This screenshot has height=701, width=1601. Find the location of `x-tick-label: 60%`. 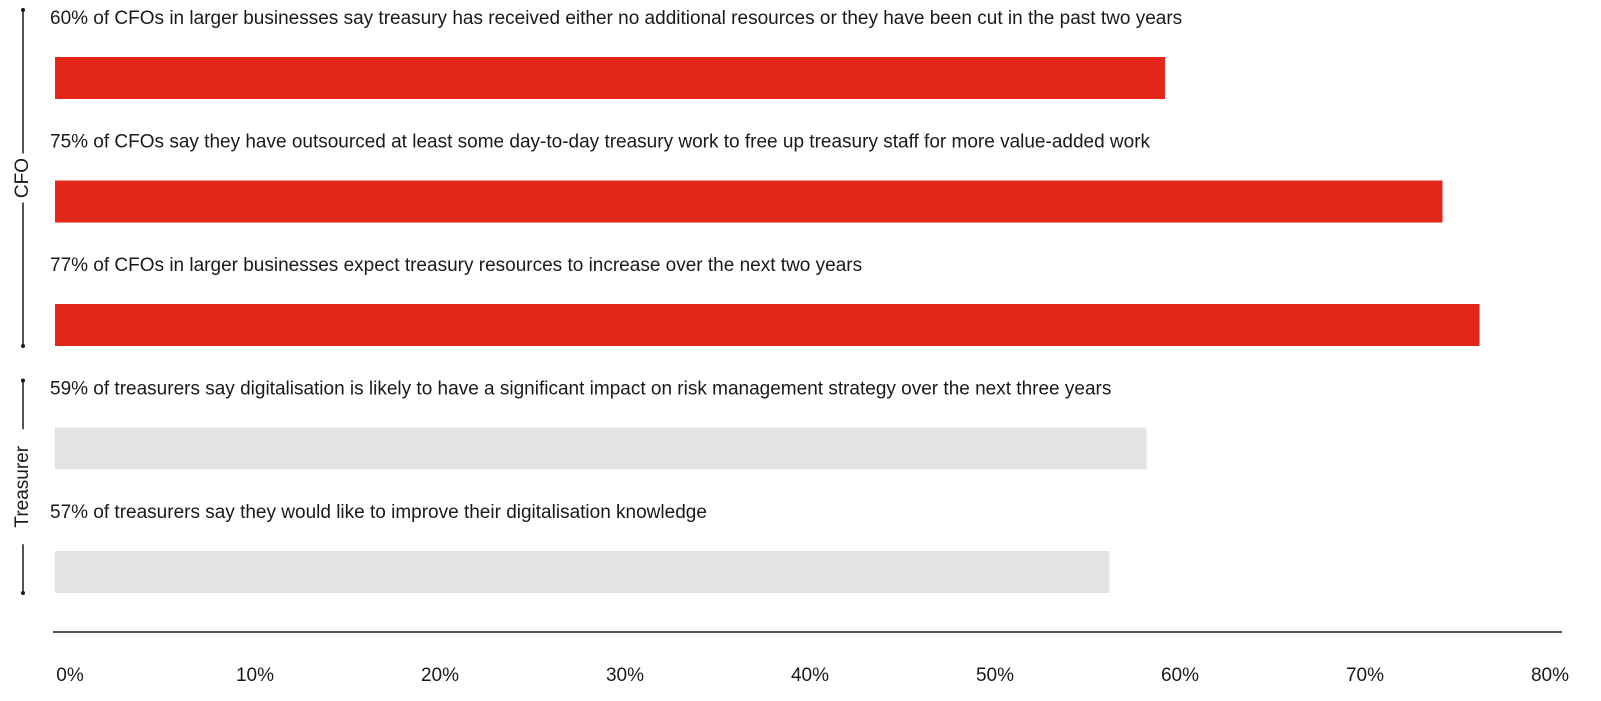

x-tick-label: 60% is located at coordinates (1180, 675).